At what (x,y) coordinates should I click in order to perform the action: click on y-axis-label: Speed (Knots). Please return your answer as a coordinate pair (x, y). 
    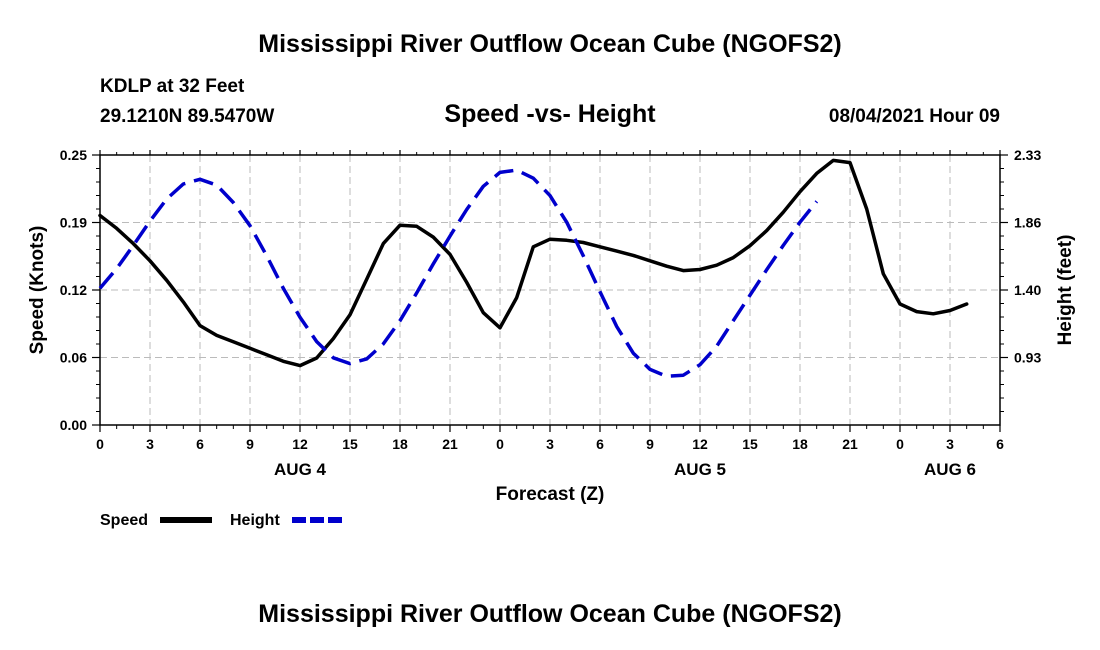
    Looking at the image, I should click on (37, 290).